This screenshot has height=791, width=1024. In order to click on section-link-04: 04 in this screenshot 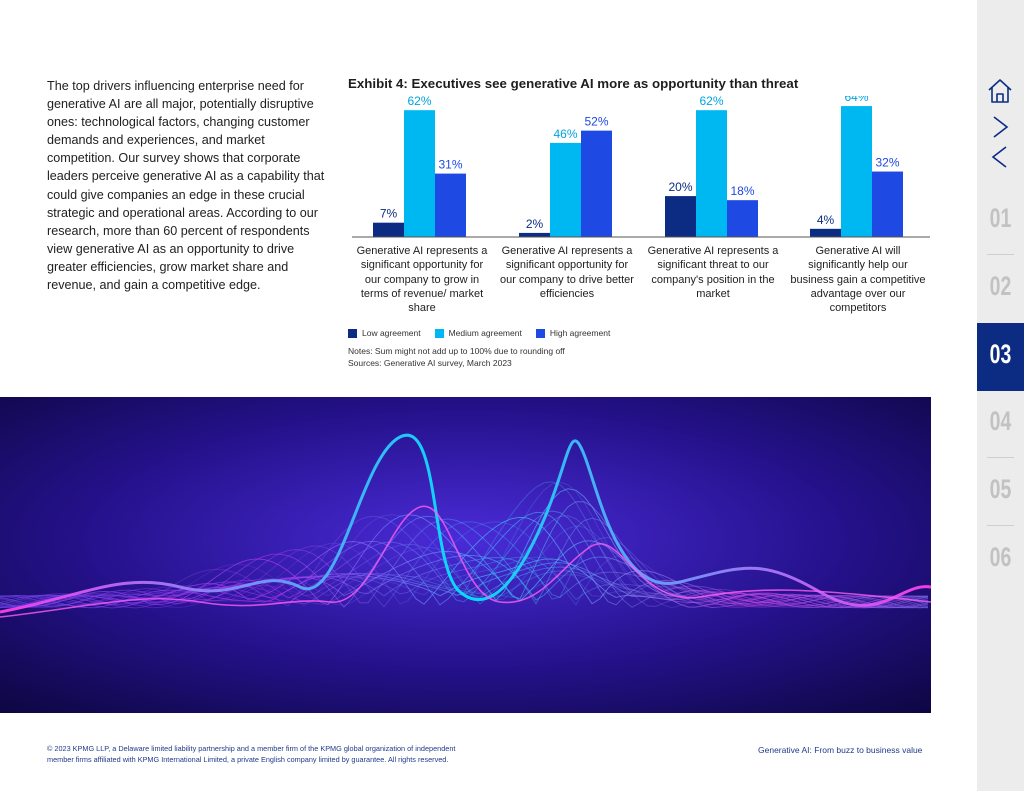, I will do `click(1000, 421)`.